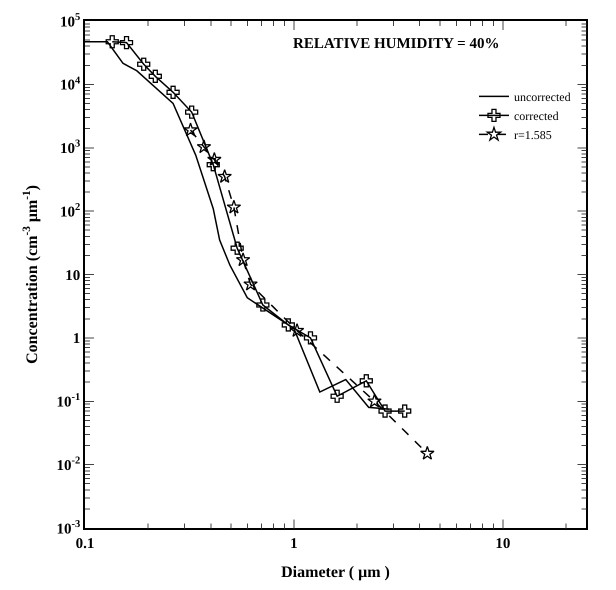 The width and height of the screenshot is (616, 590). Describe the element at coordinates (85, 544) in the screenshot. I see `x-tick-label: 0.1` at that location.